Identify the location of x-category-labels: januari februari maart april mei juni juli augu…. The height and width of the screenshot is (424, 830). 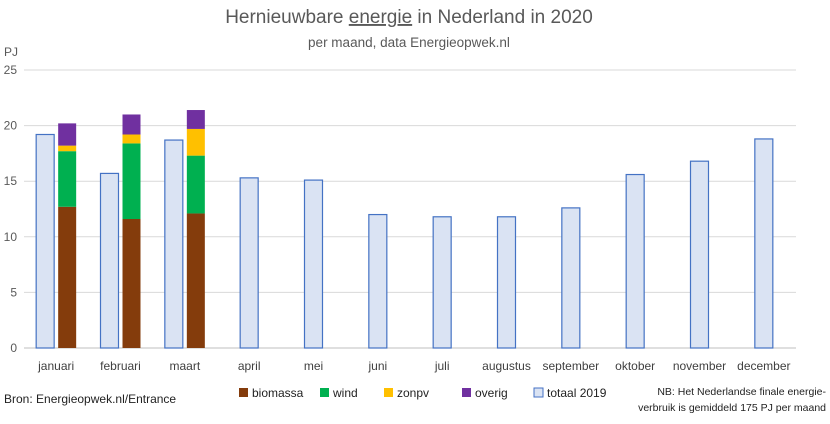
(413, 366).